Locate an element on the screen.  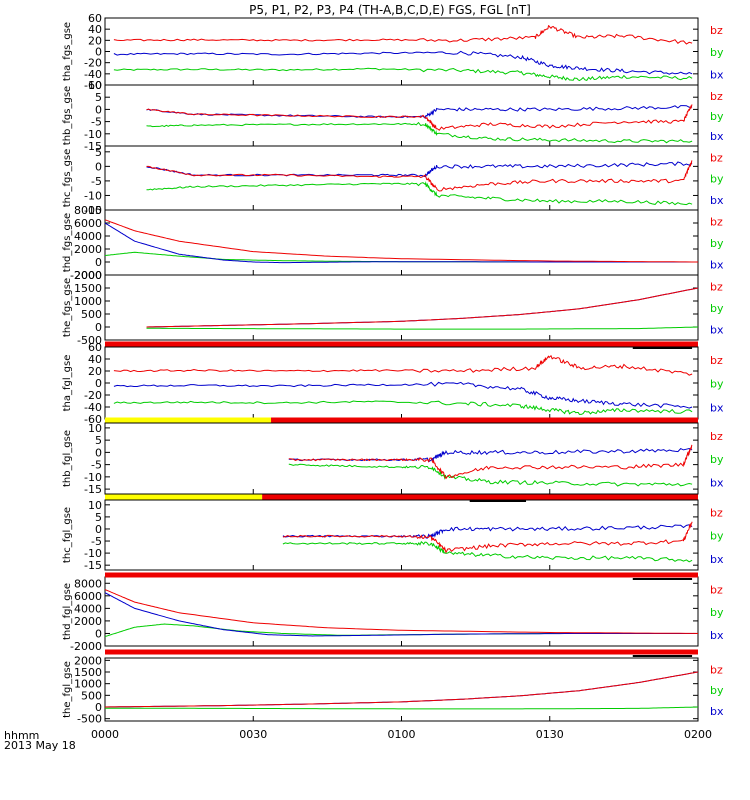
x-tick-label: 0000 is located at coordinates (105, 734).